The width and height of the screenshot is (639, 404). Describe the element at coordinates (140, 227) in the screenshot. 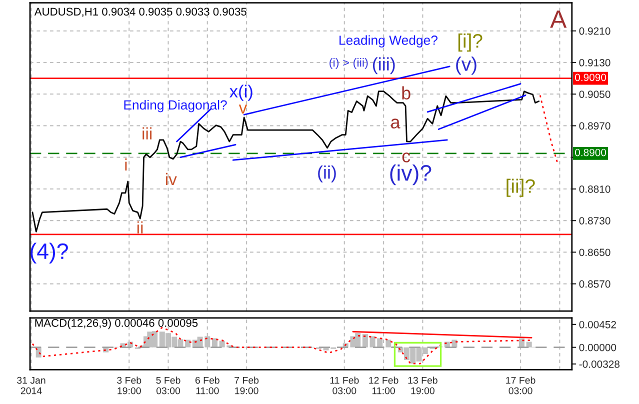

I see `annotation: ii` at that location.